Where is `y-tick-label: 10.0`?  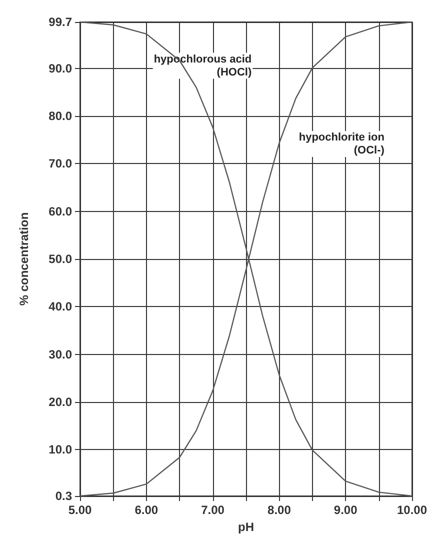
y-tick-label: 10.0 is located at coordinates (60, 449).